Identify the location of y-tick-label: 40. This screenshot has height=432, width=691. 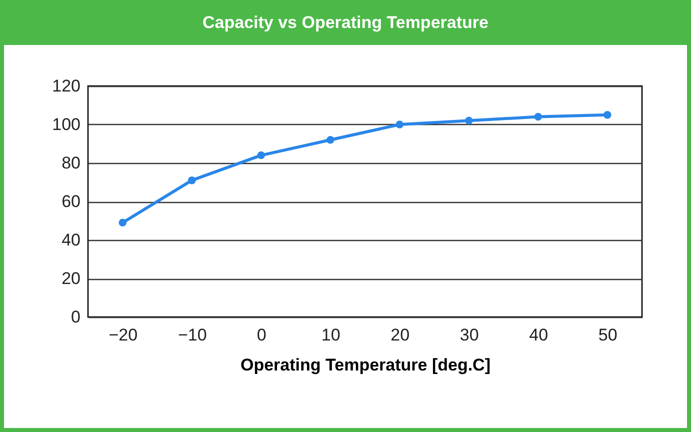
(71, 240).